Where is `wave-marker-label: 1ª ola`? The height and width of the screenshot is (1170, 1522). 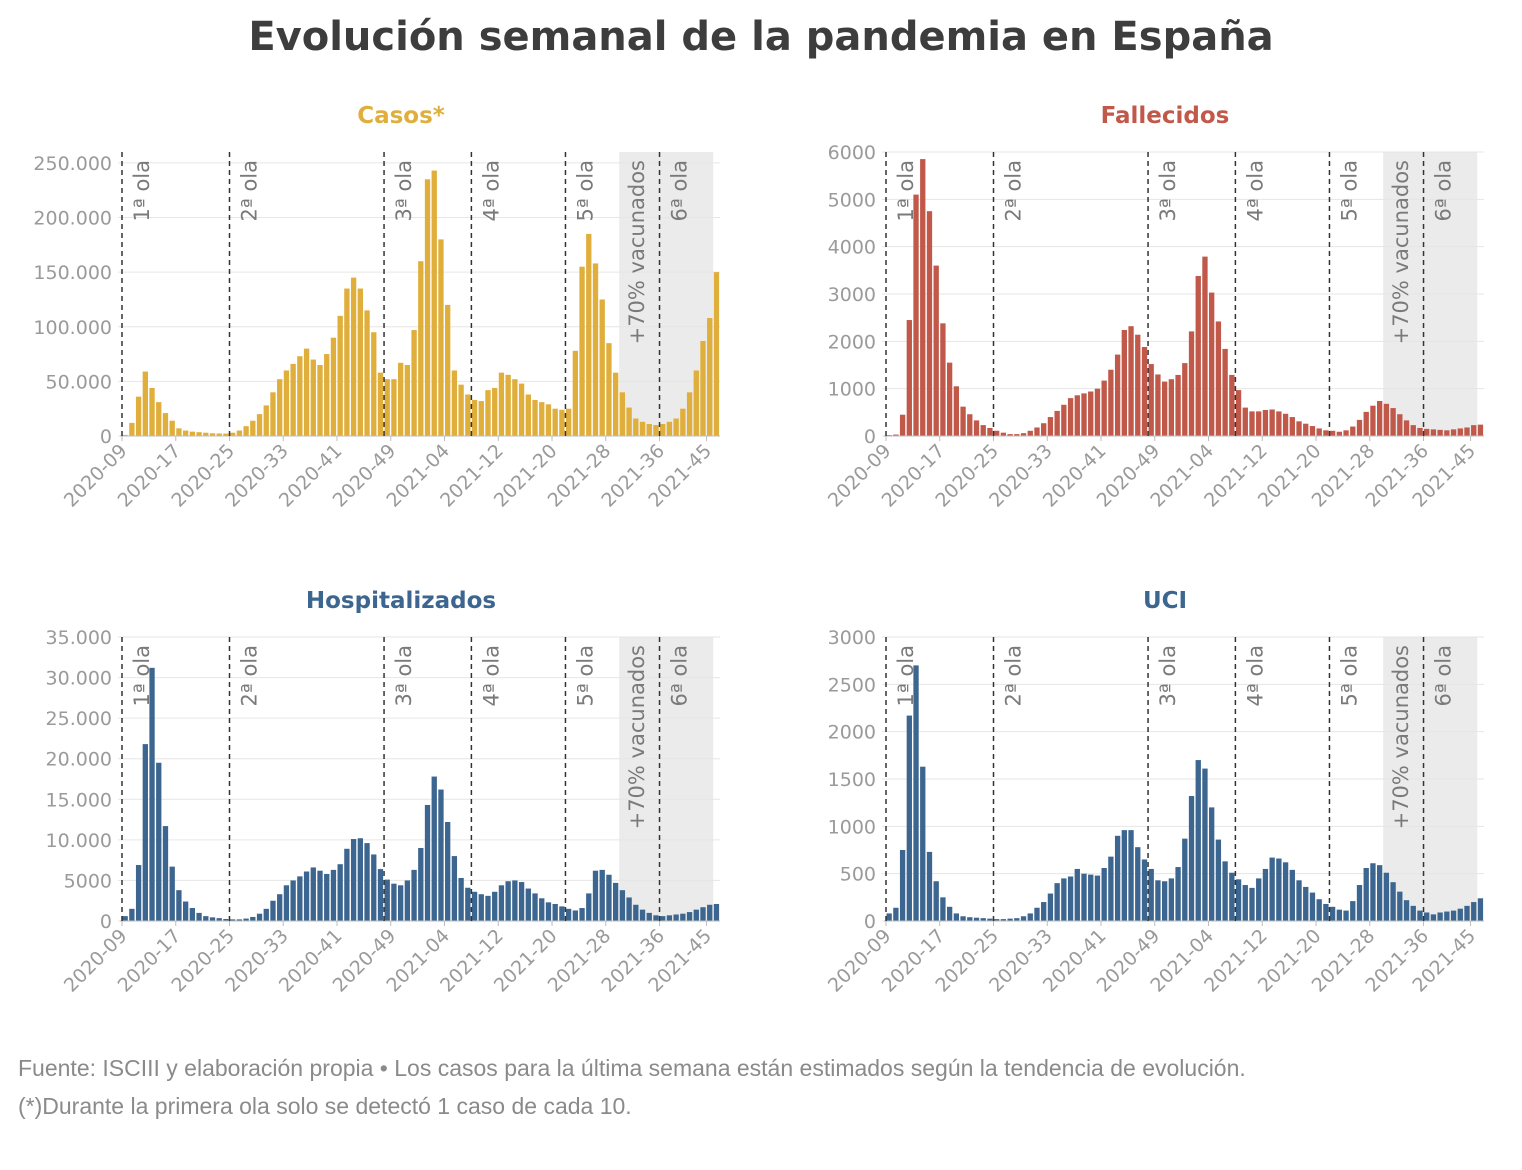
wave-marker-label: 1ª ola is located at coordinates (142, 675).